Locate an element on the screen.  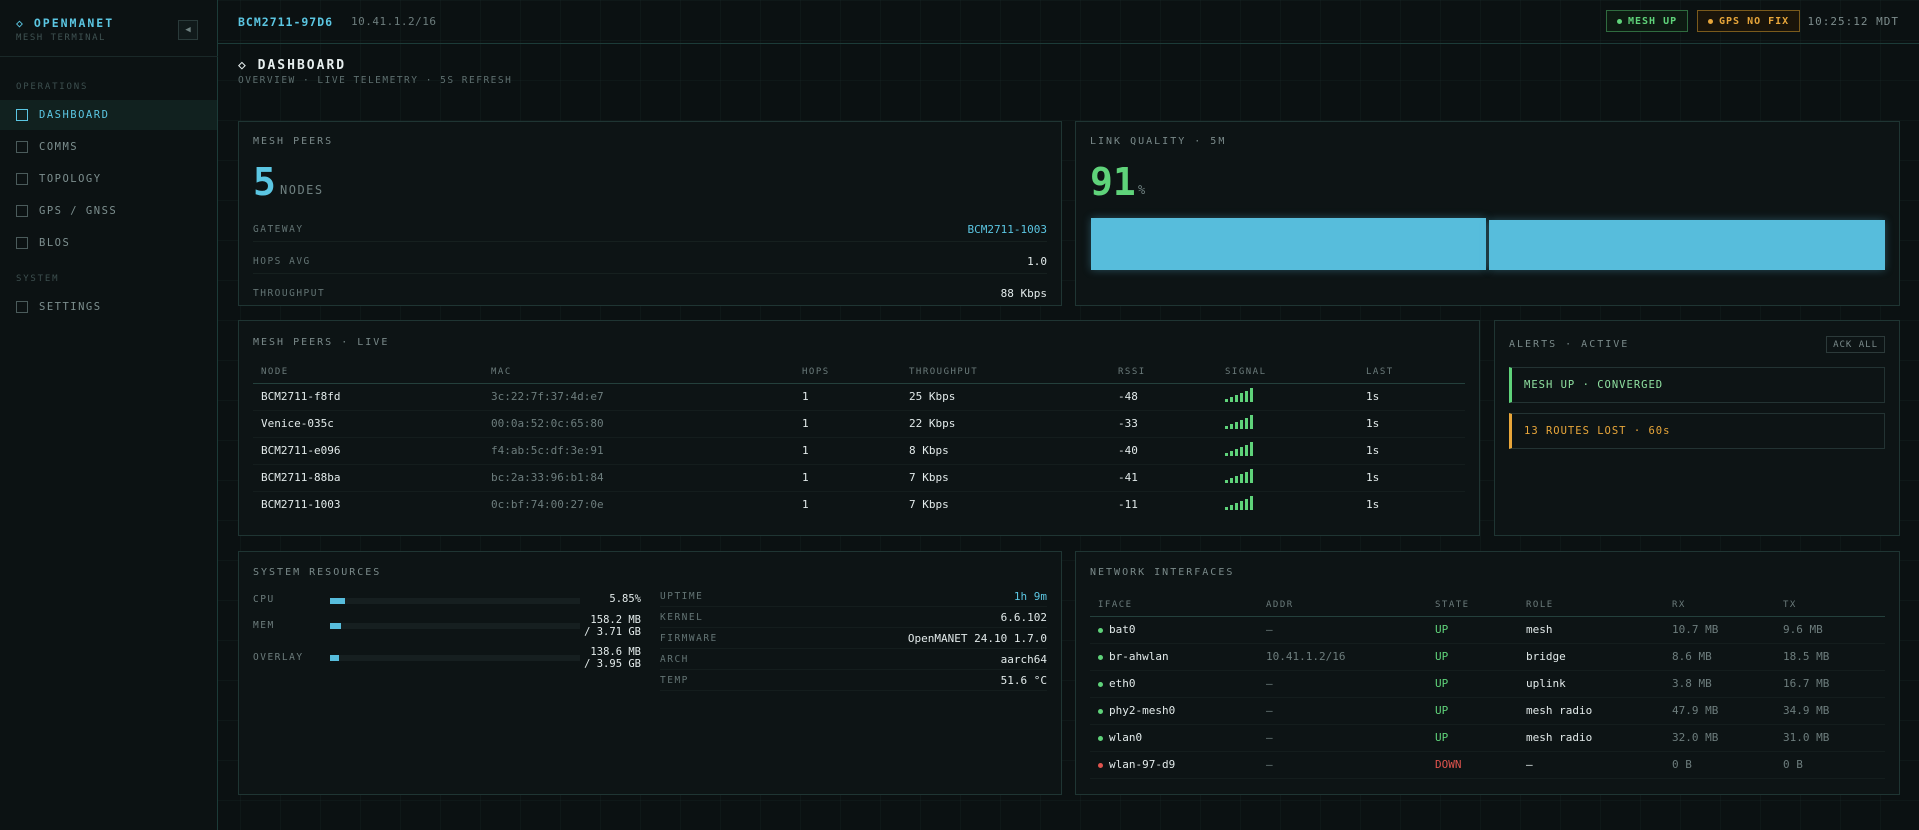
link-quality-bar-right is located at coordinates (1687, 245).